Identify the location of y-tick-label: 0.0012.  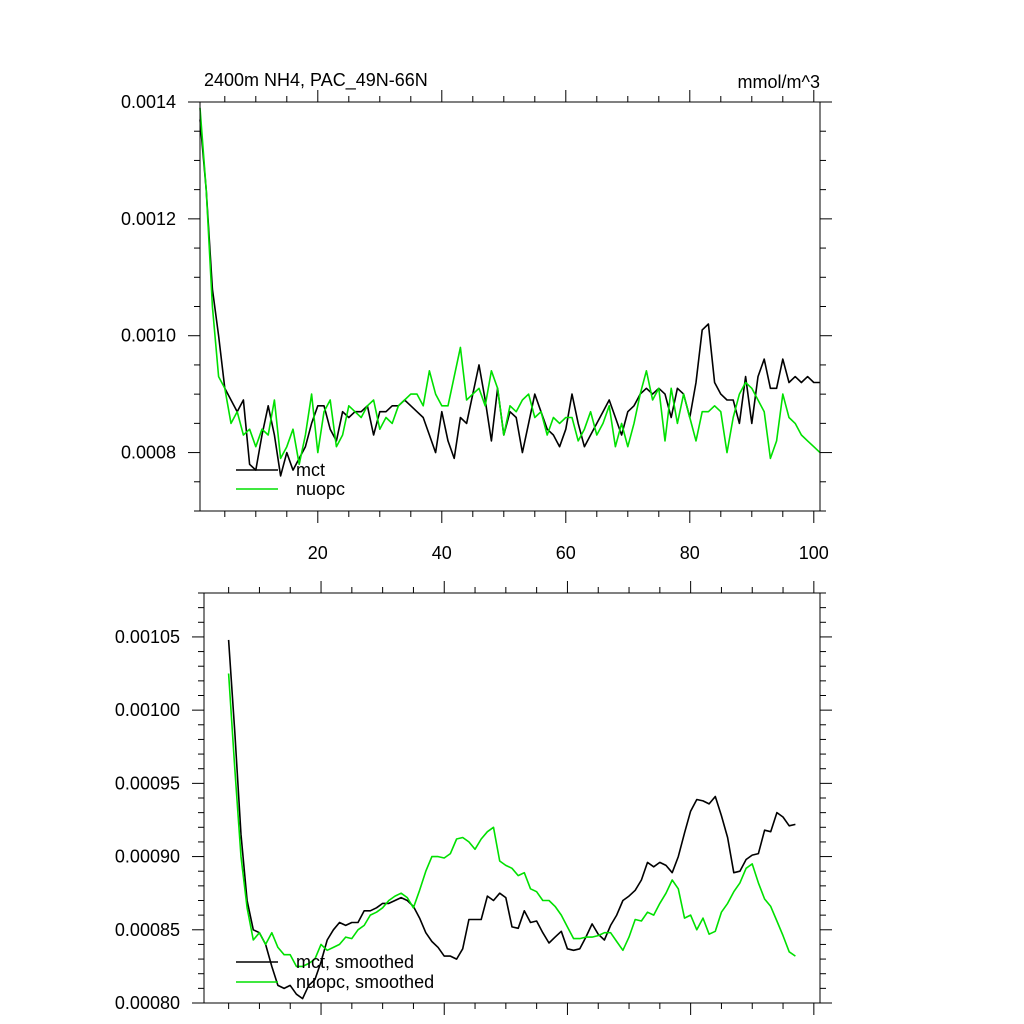
(148, 219).